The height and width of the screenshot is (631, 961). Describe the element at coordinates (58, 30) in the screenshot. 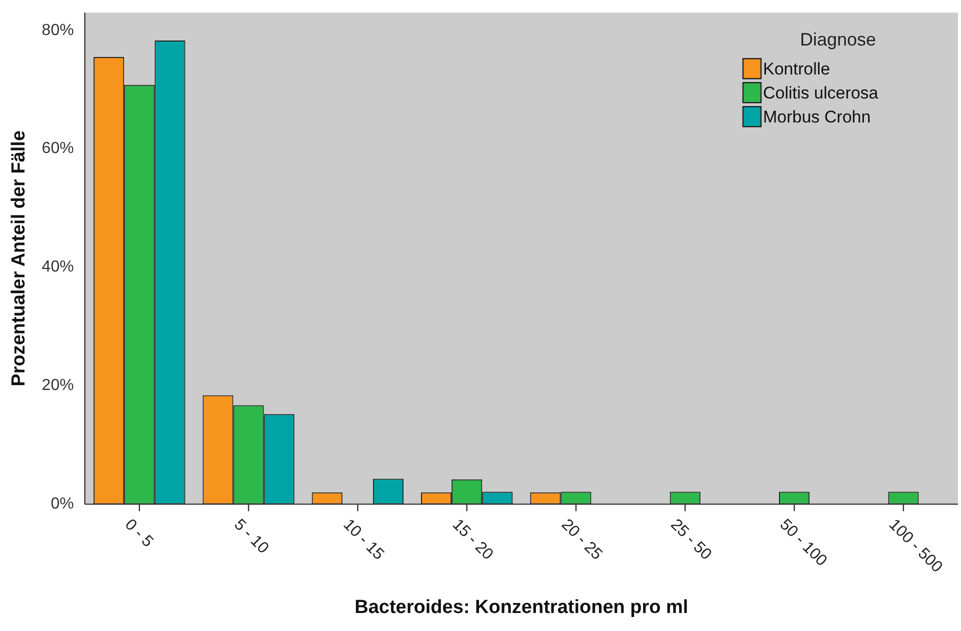

I see `y-tick-label: 80%` at that location.